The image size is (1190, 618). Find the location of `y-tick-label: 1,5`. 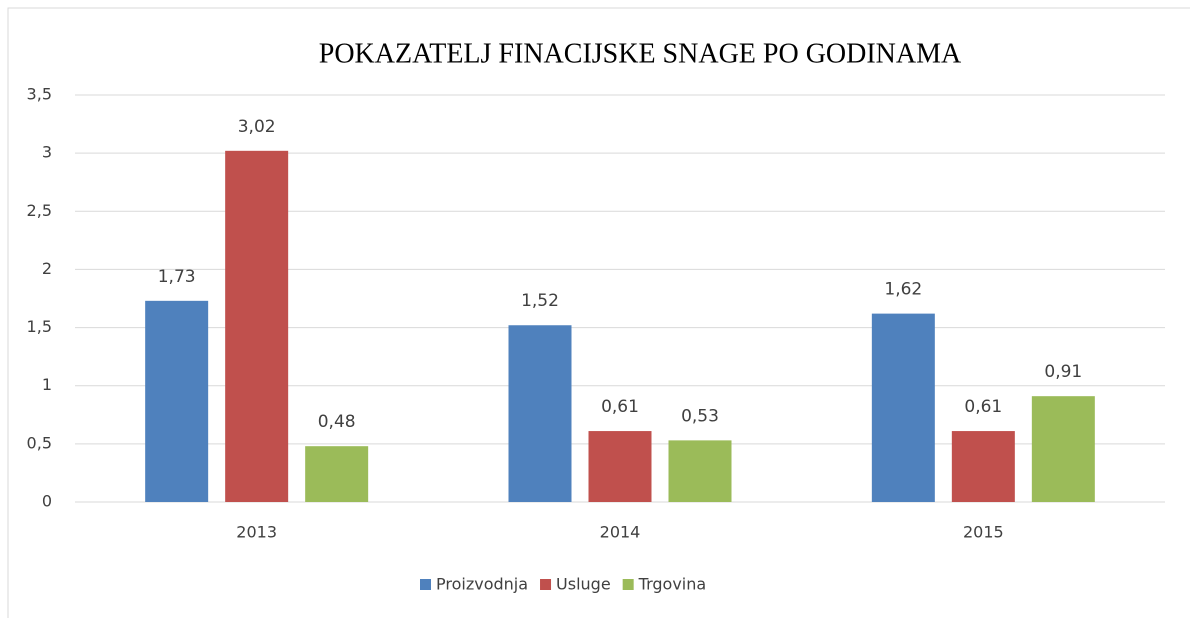

y-tick-label: 1,5 is located at coordinates (39, 326).